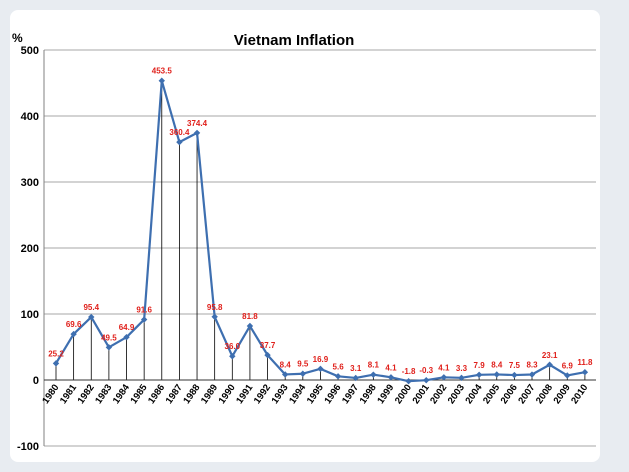 Image resolution: width=629 pixels, height=472 pixels. Describe the element at coordinates (462, 368) in the screenshot. I see `data-label: 3.3` at that location.